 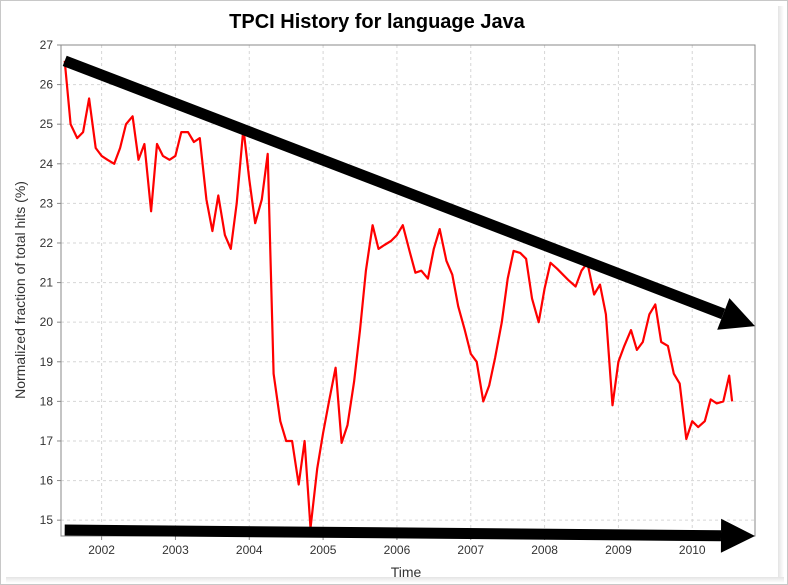 I want to click on x-tick-label-2008: 2008, so click(x=544, y=550).